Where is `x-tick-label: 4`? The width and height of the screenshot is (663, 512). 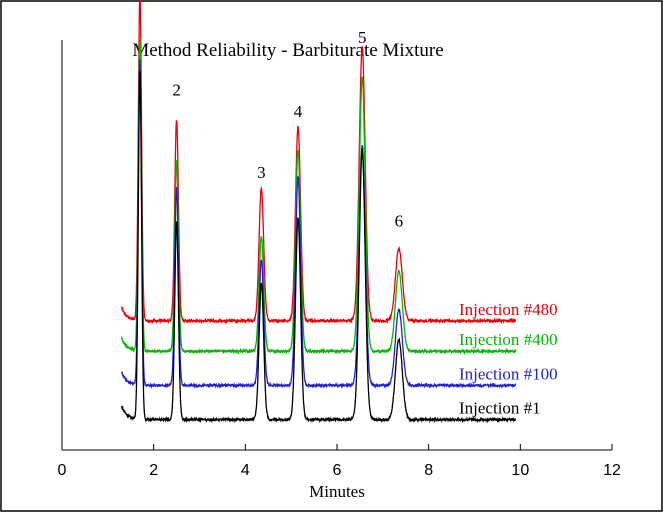
x-tick-label: 4 is located at coordinates (245, 470).